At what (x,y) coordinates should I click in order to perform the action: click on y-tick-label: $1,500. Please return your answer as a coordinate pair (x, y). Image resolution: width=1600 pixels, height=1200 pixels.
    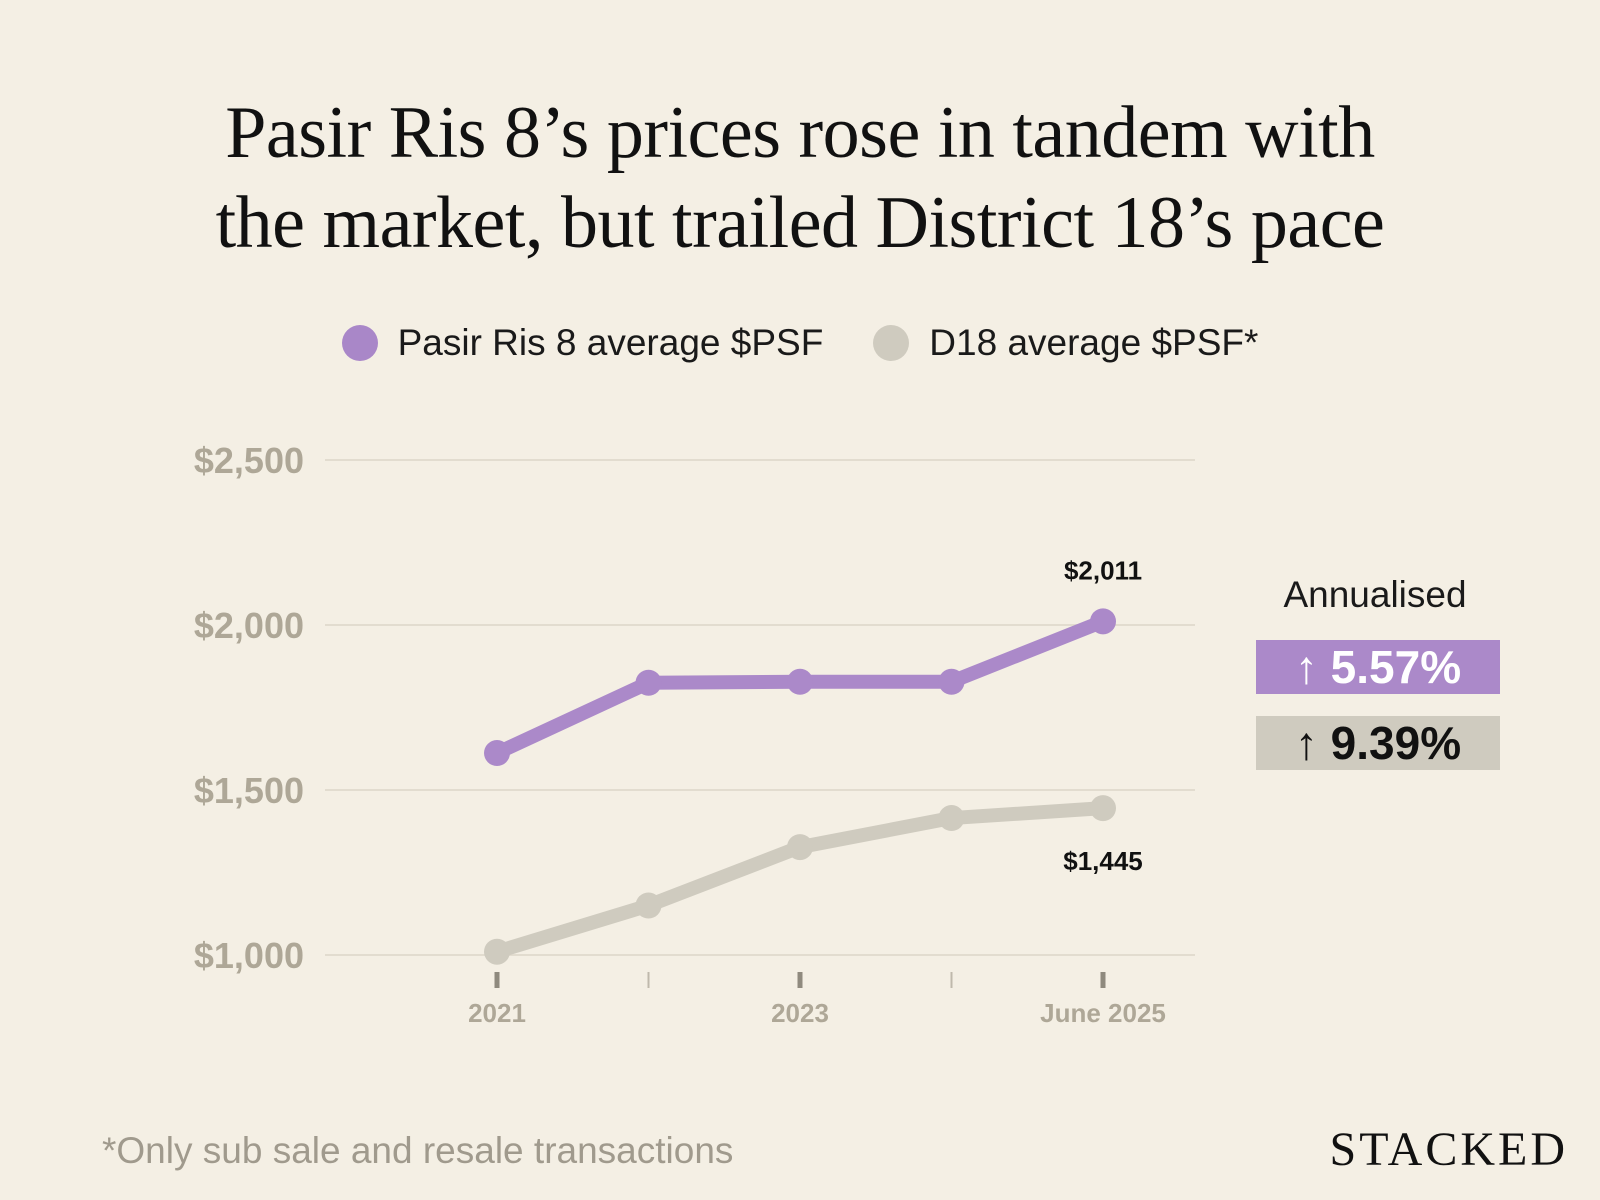
    Looking at the image, I should click on (249, 790).